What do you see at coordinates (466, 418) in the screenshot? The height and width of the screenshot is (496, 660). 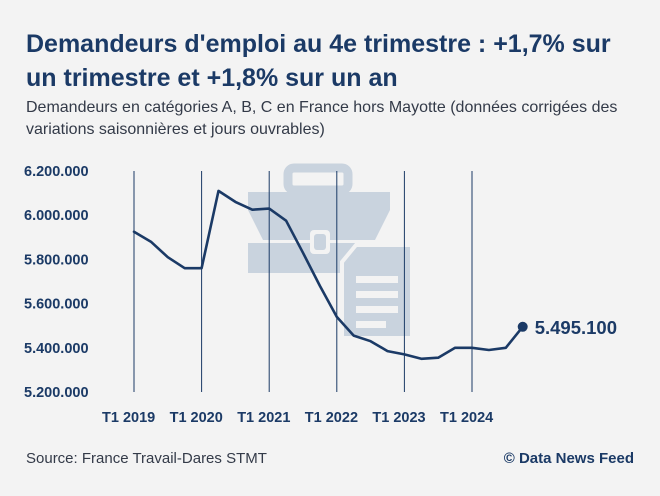 I see `x-tick-label: T1 2024` at bounding box center [466, 418].